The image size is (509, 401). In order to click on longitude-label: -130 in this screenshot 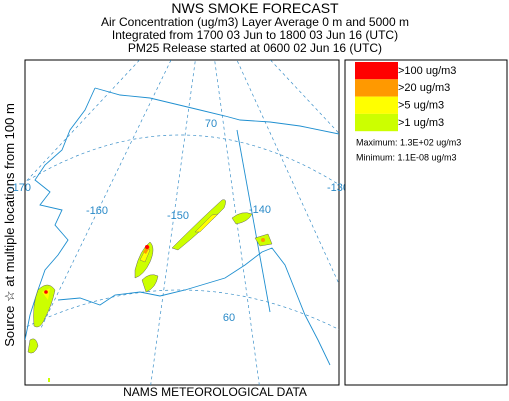, I will do `click(338, 188)`.